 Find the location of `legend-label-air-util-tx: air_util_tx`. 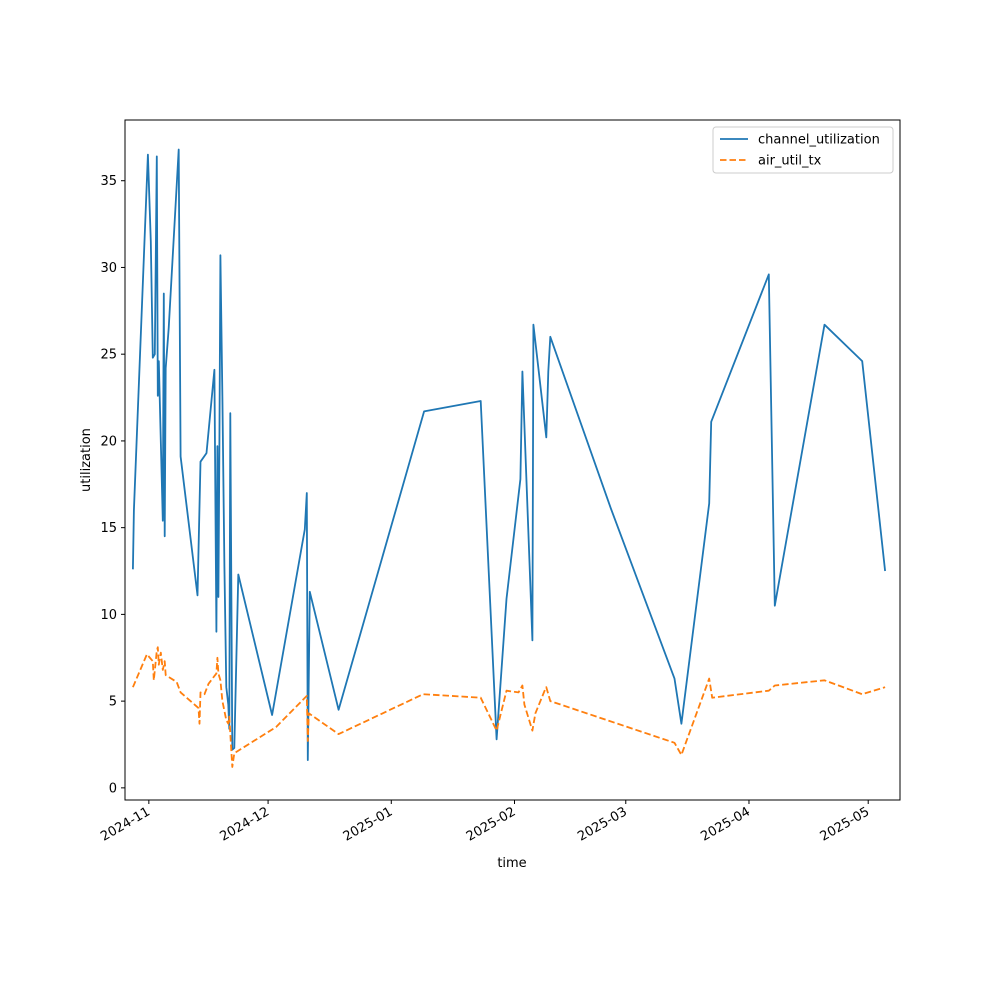

legend-label-air-util-tx: air_util_tx is located at coordinates (790, 161).